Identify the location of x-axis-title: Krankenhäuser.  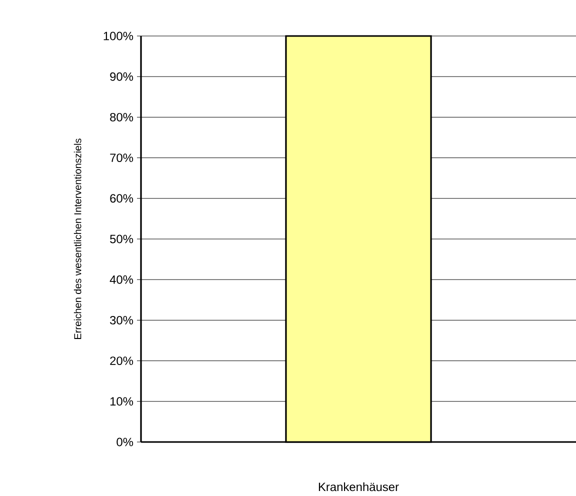
(358, 487).